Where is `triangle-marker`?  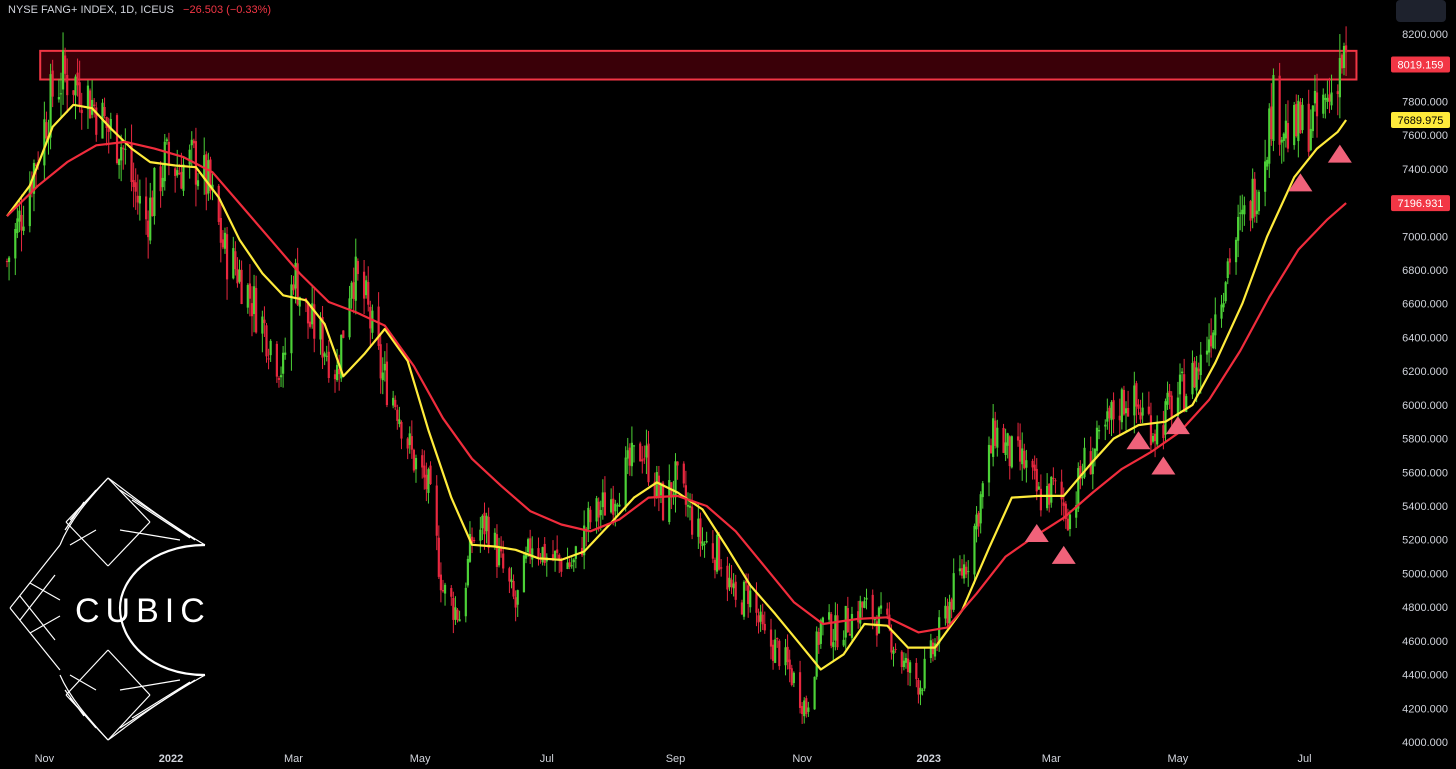 triangle-marker is located at coordinates (1063, 554).